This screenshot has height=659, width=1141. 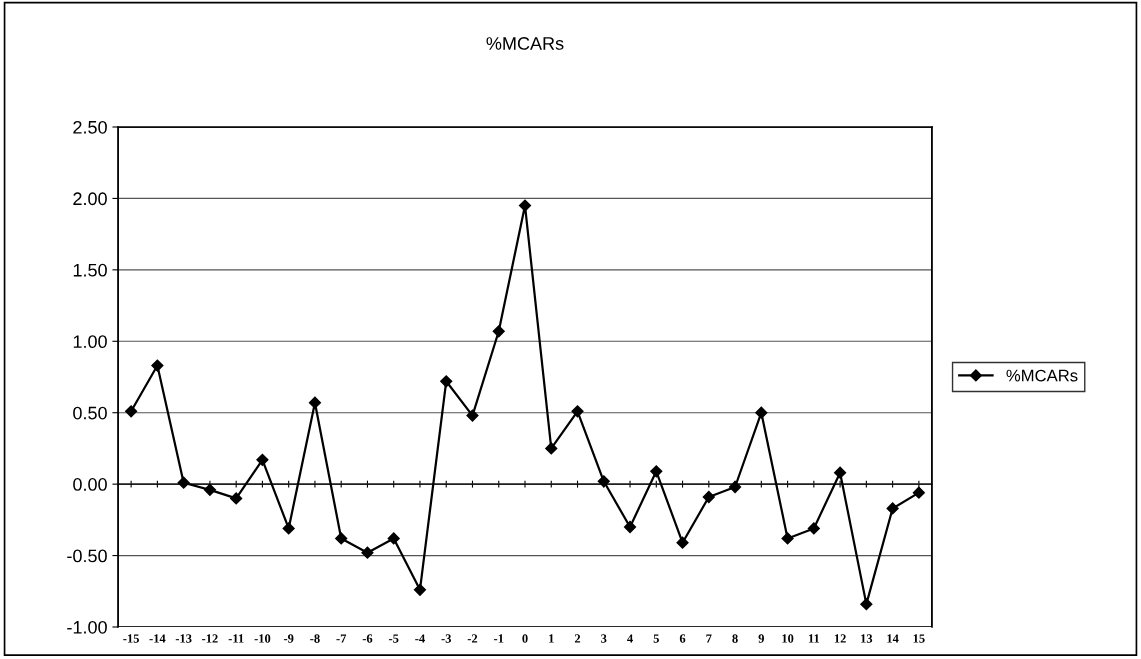 I want to click on x-tick-label: 8, so click(x=735, y=638).